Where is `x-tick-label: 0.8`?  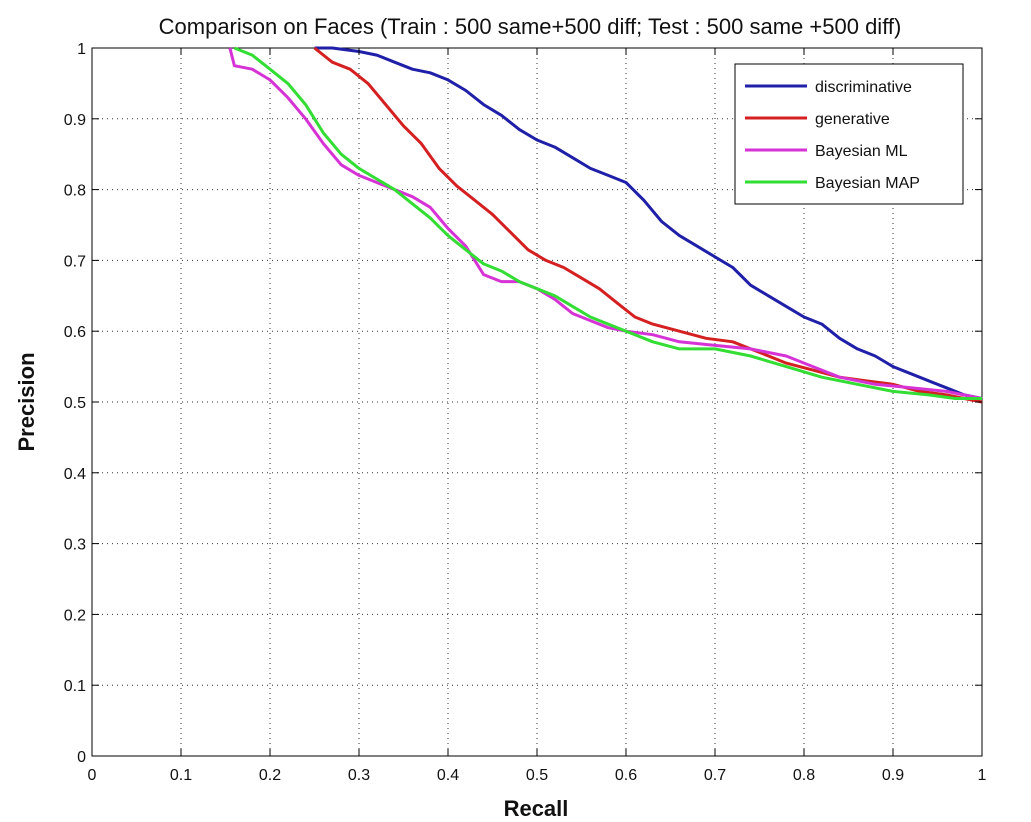 x-tick-label: 0.8 is located at coordinates (804, 775).